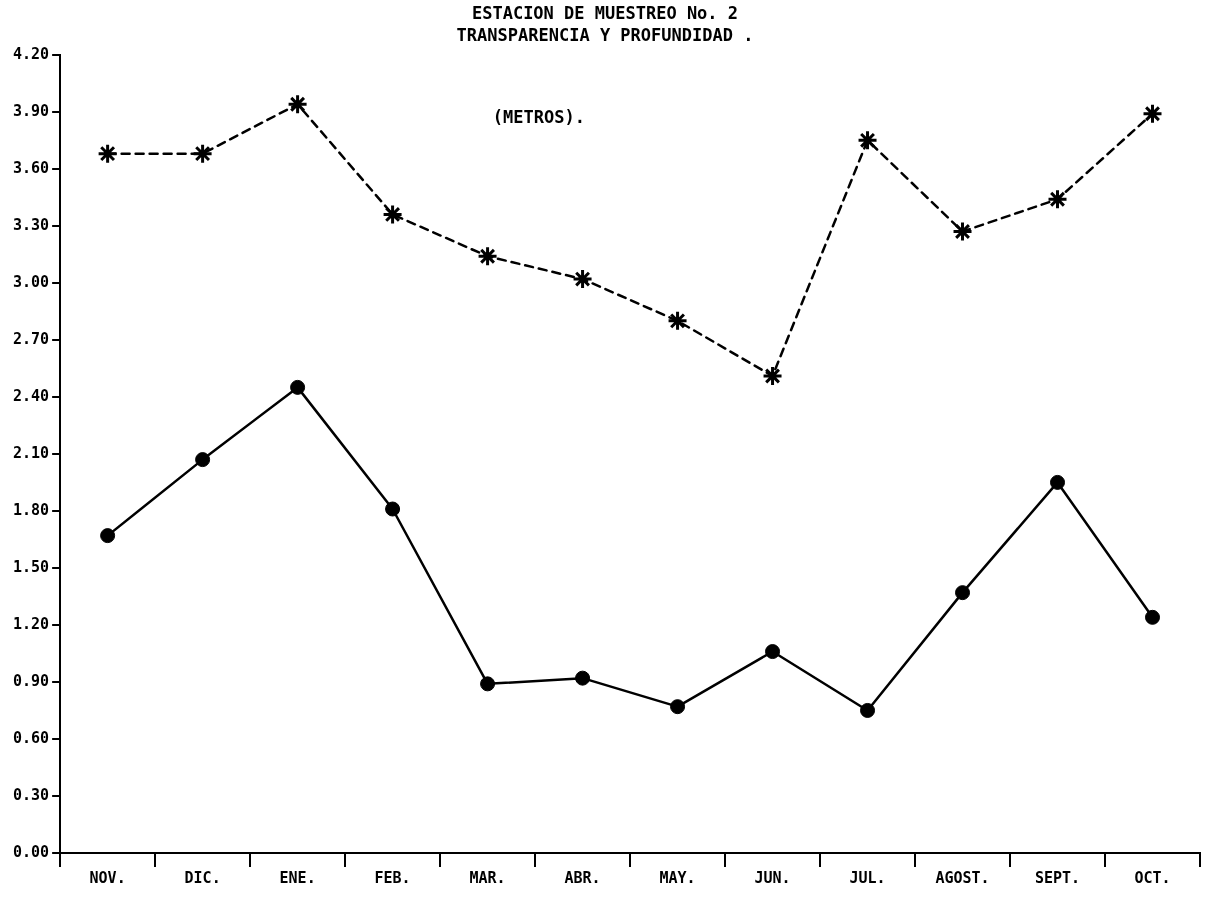 This screenshot has height=901, width=1220. Describe the element at coordinates (605, 12) in the screenshot. I see `chart-title: ESTACION DE MUESTREO No. 2` at that location.